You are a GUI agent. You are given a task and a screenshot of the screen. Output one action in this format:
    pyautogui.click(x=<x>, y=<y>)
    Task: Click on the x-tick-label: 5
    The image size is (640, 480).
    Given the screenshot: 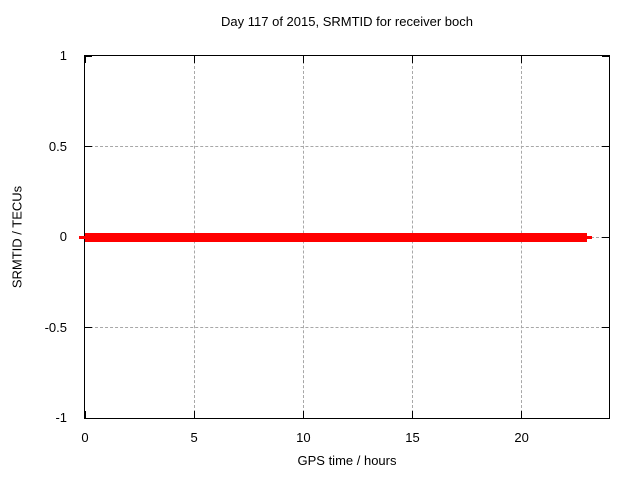 What is the action you would take?
    pyautogui.click(x=194, y=437)
    